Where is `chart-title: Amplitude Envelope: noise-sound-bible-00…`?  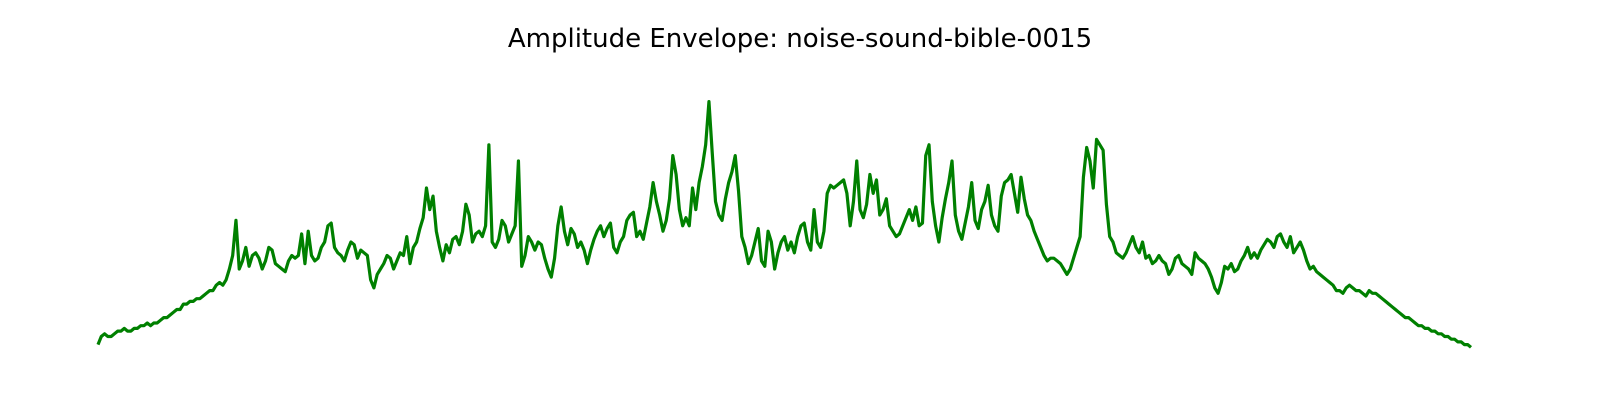
chart-title: Amplitude Envelope: noise-sound-bible-00… is located at coordinates (800, 39).